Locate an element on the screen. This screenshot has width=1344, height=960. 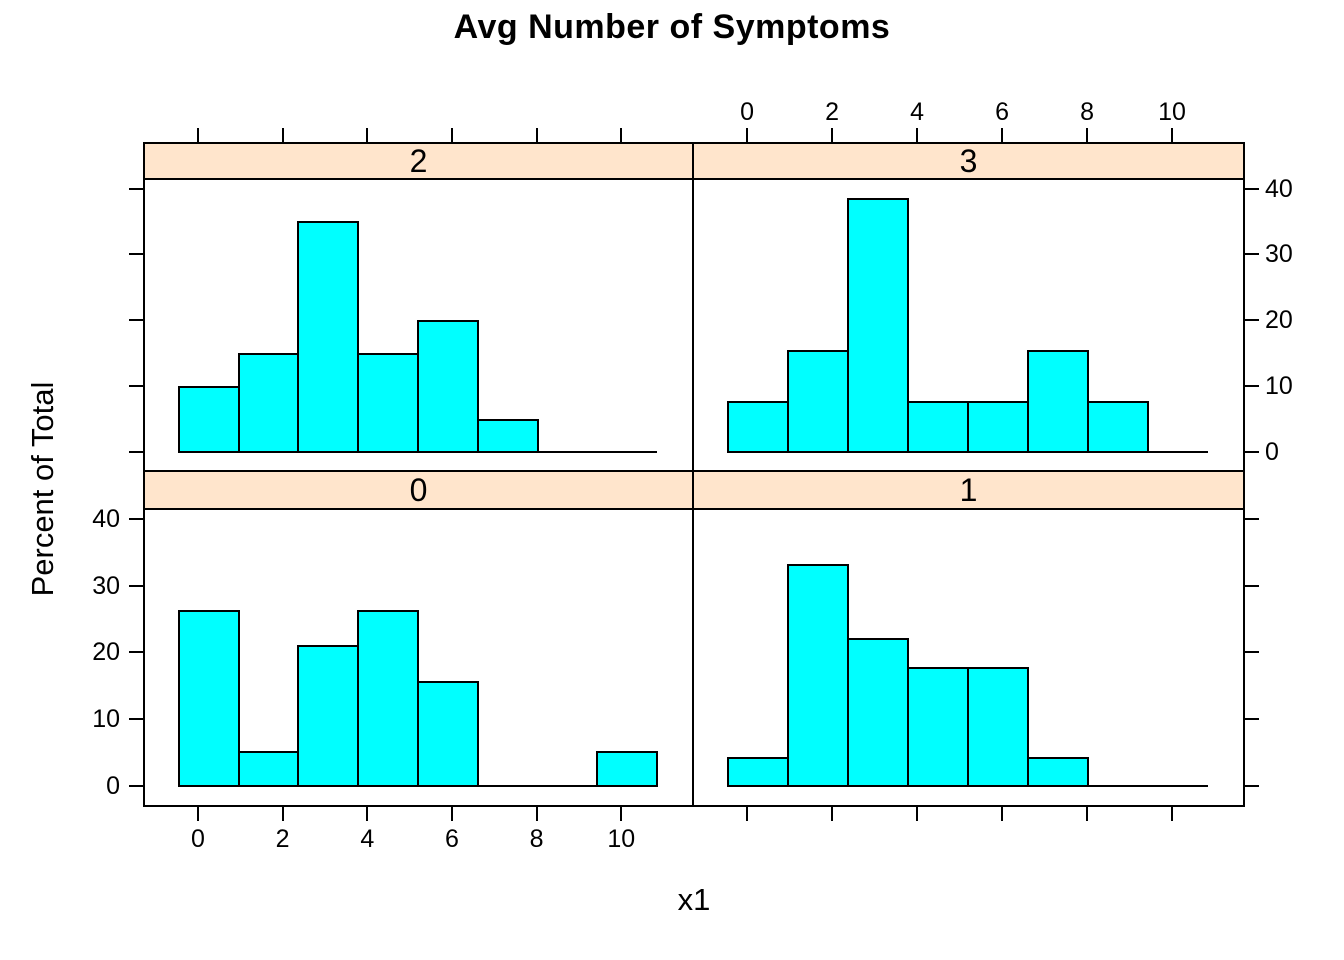
strip-label: 0 is located at coordinates (418, 489).